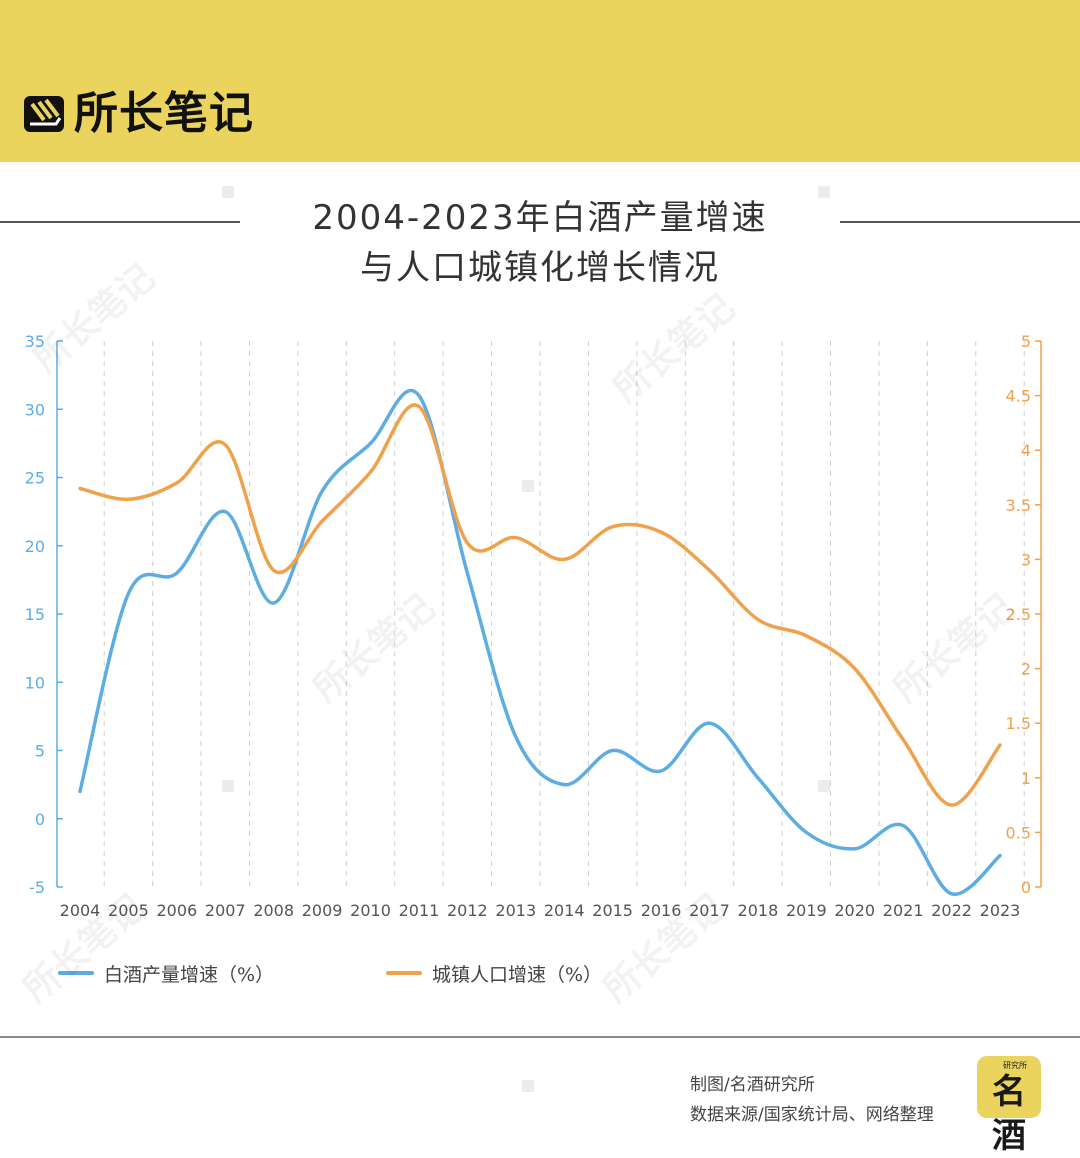 Image resolution: width=1080 pixels, height=1158 pixels. I want to click on mingjiu-logo-badge: 研究所 名酒, so click(1009, 1106).